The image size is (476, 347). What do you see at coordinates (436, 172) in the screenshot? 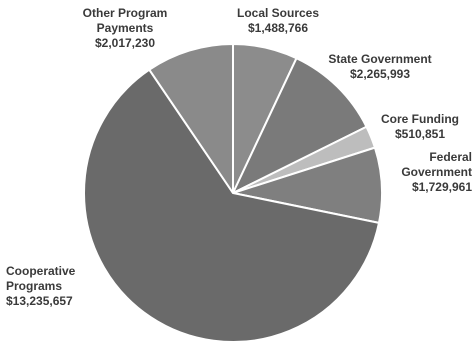
I see `slice-label-name-line2: Government` at bounding box center [436, 172].